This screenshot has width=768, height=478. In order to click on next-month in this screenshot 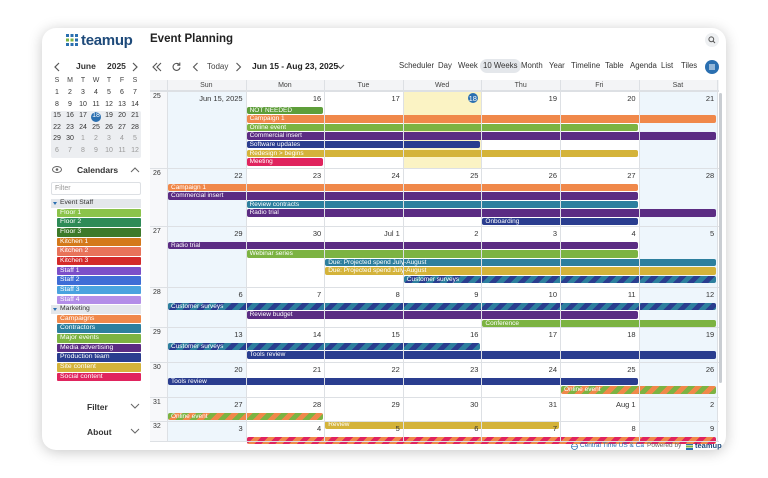, I will do `click(135, 67)`.